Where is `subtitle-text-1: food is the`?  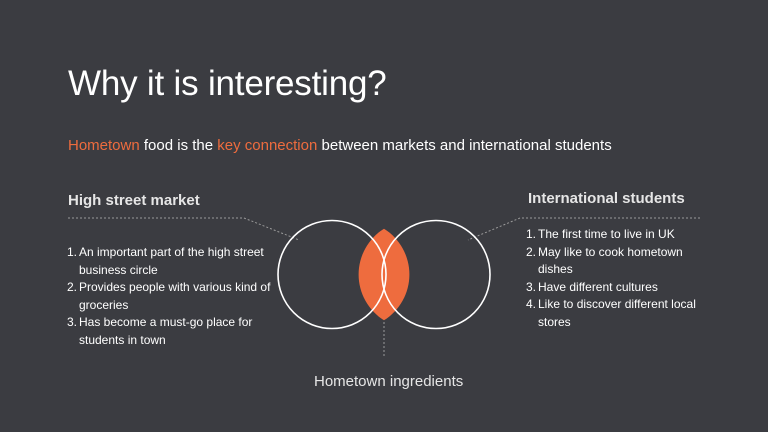
subtitle-text-1: food is the is located at coordinates (178, 145).